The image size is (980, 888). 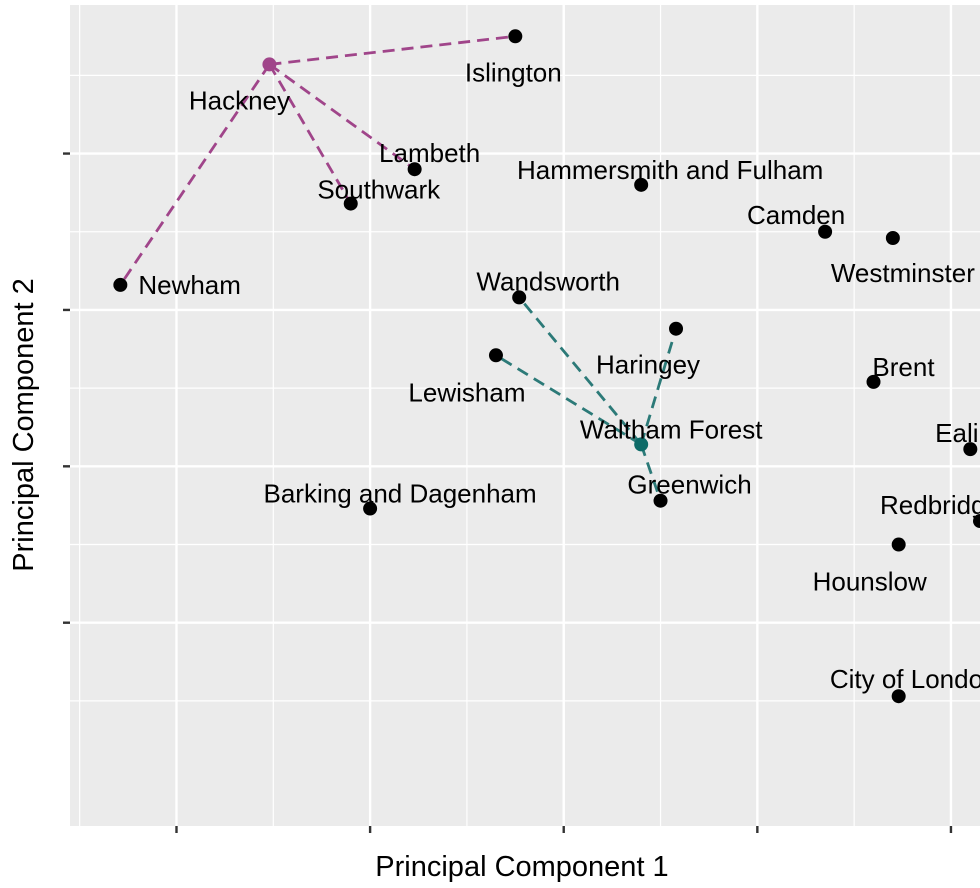 I want to click on point-label: Greenwich, so click(x=689, y=485).